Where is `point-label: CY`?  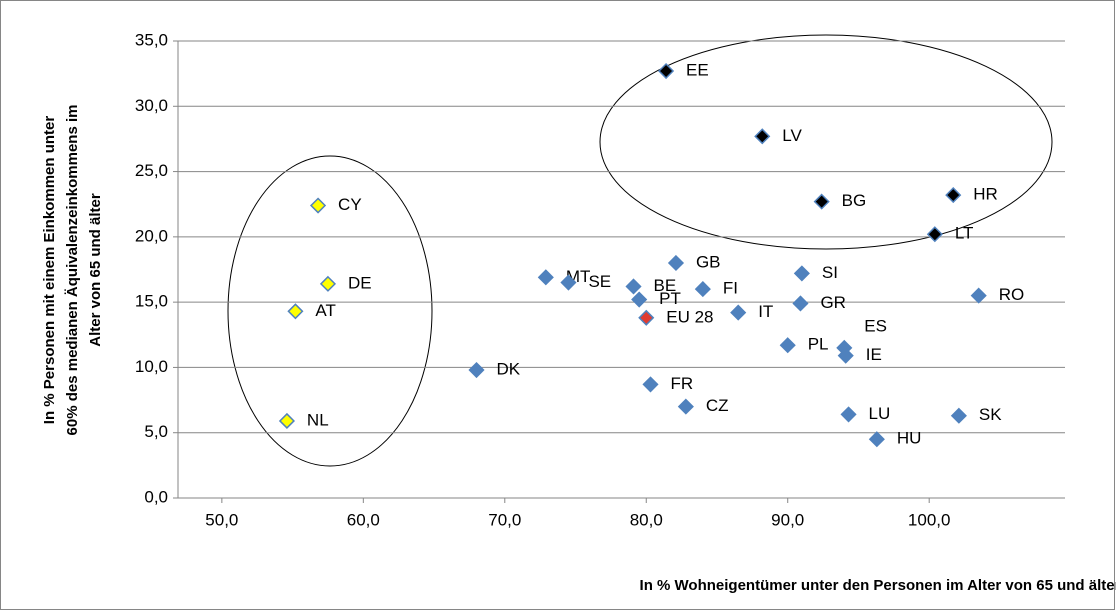 point-label: CY is located at coordinates (350, 204).